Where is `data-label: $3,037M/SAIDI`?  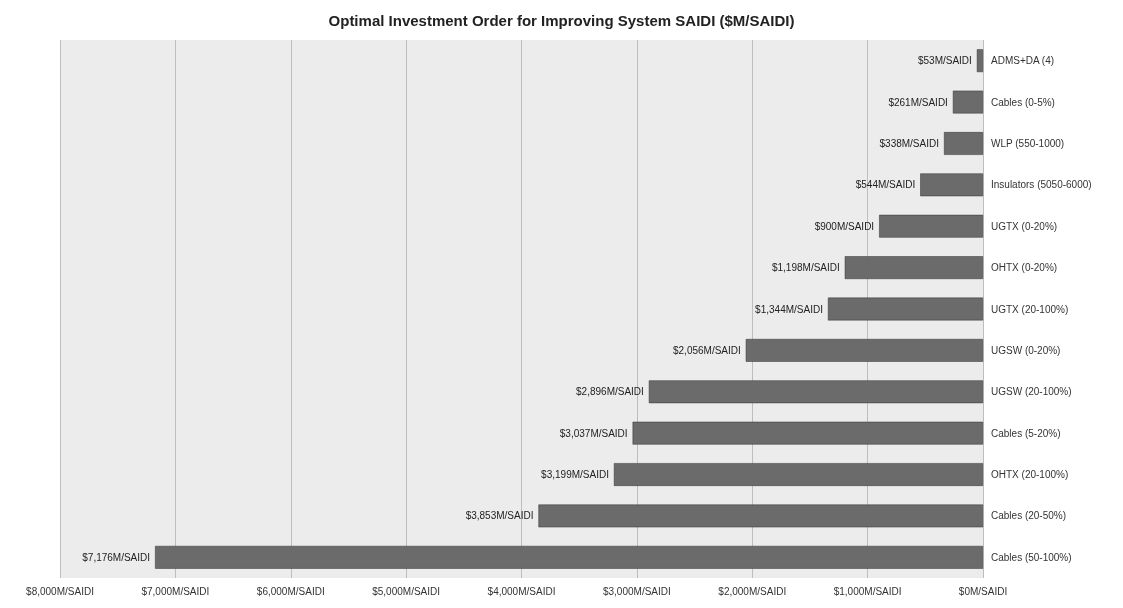
data-label: $3,037M/SAIDI is located at coordinates (593, 433).